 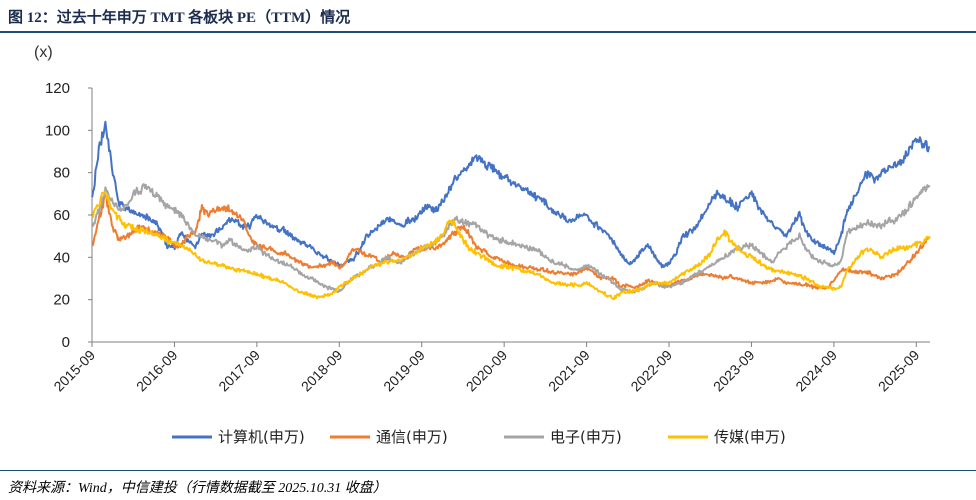 I want to click on legend-label: 通信(申万), so click(x=412, y=437).